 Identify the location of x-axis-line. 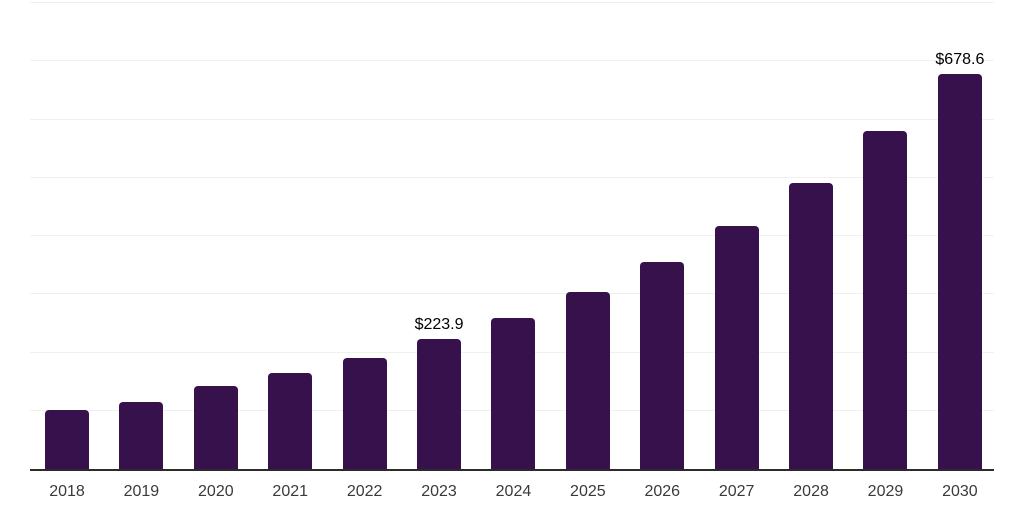
(512, 470).